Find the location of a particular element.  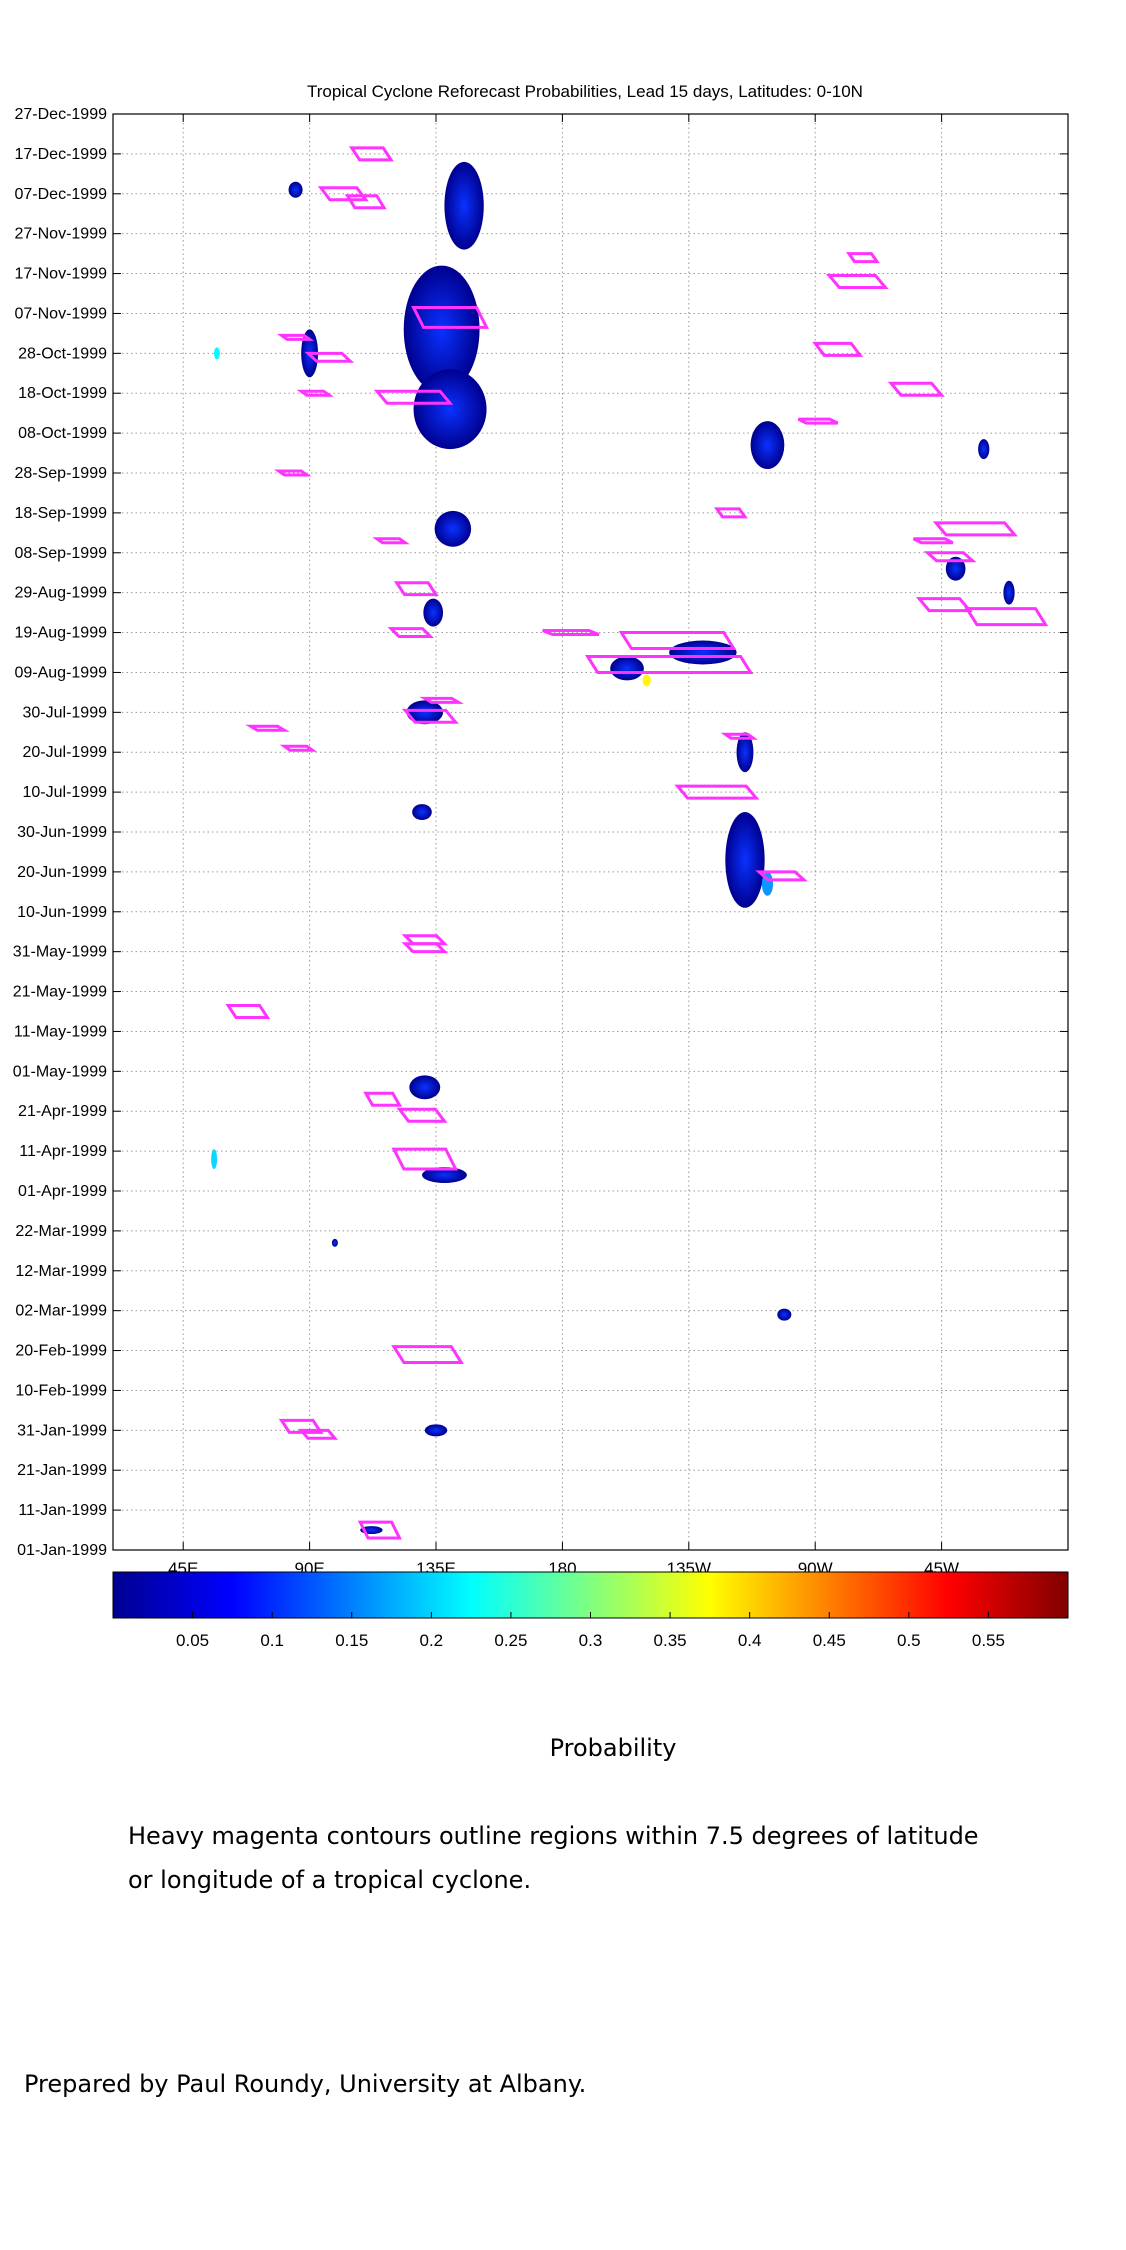

y-tick-label: 27-Dec-1999 is located at coordinates (61, 114).